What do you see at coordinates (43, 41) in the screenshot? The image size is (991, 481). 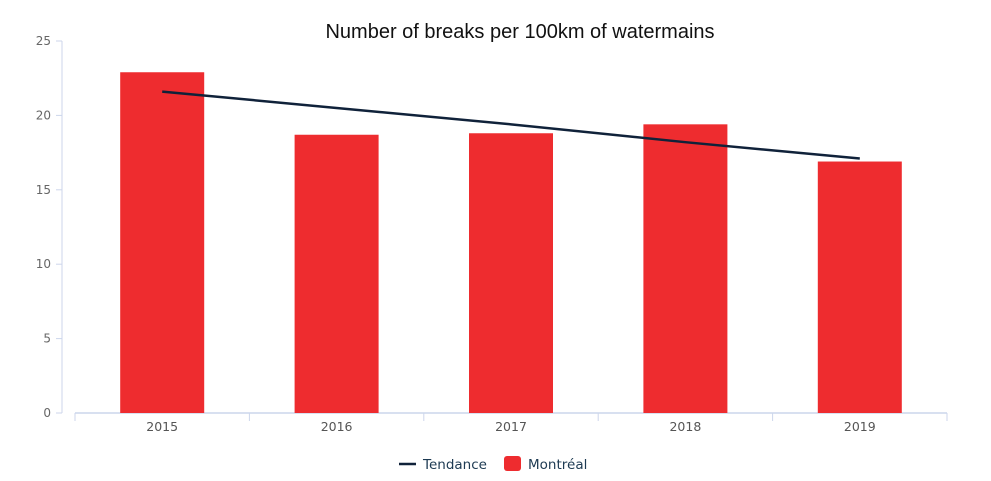 I see `y-tick-label: 25` at bounding box center [43, 41].